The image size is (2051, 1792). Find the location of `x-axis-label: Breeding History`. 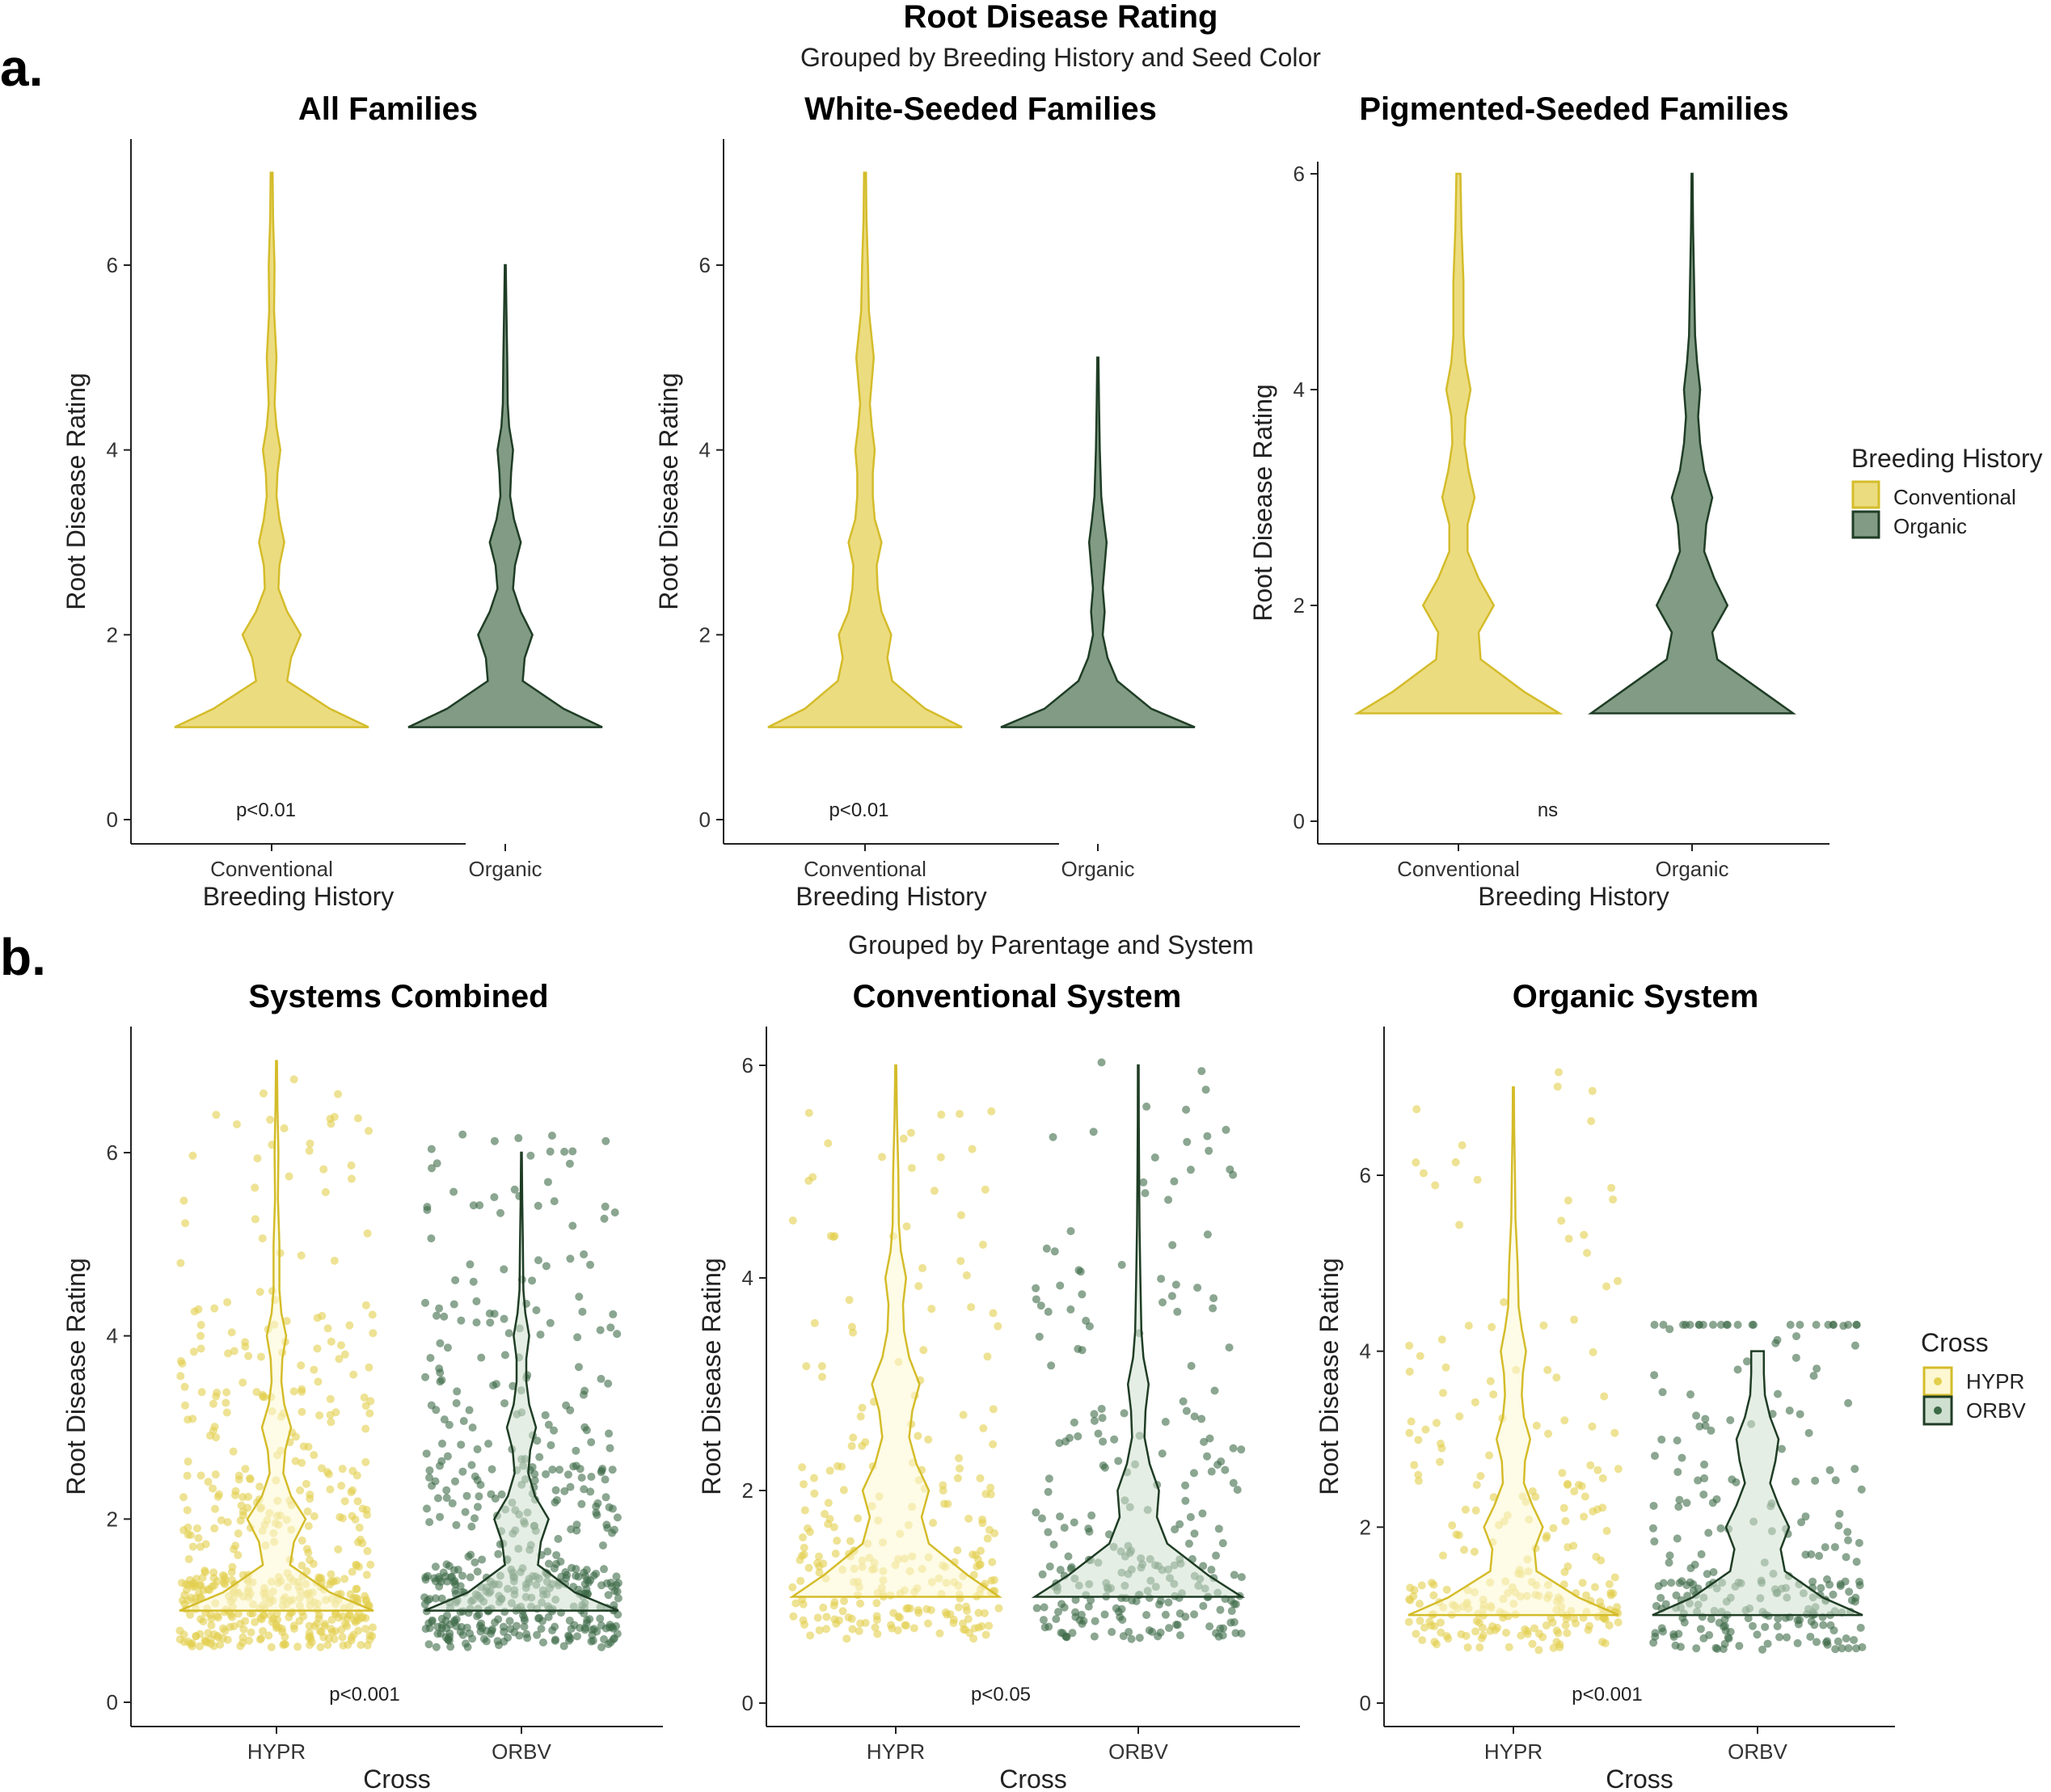

x-axis-label: Breeding History is located at coordinates (1574, 897).